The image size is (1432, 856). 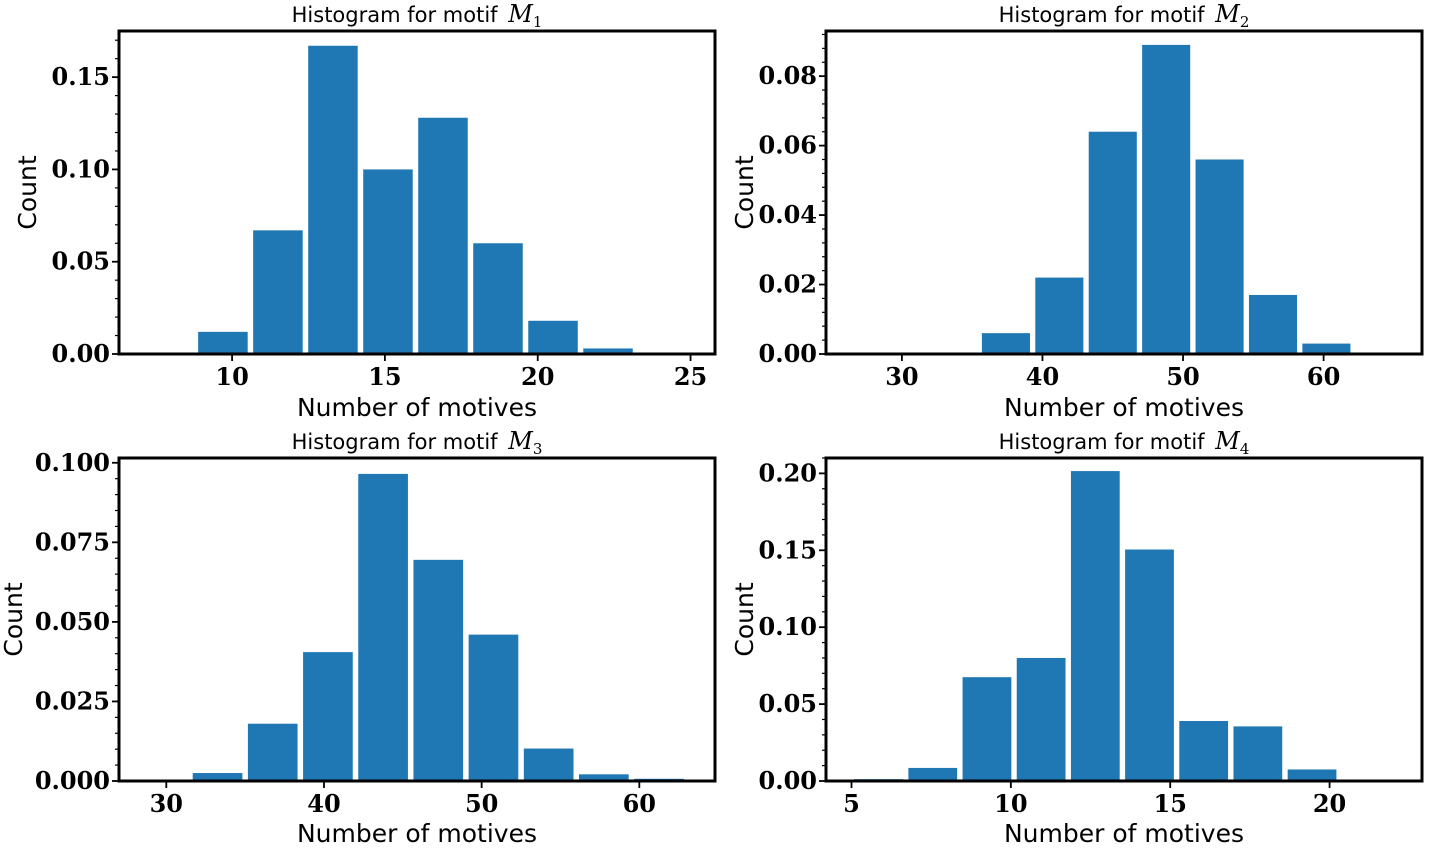 I want to click on y-tick-label: 0.025, so click(x=72, y=700).